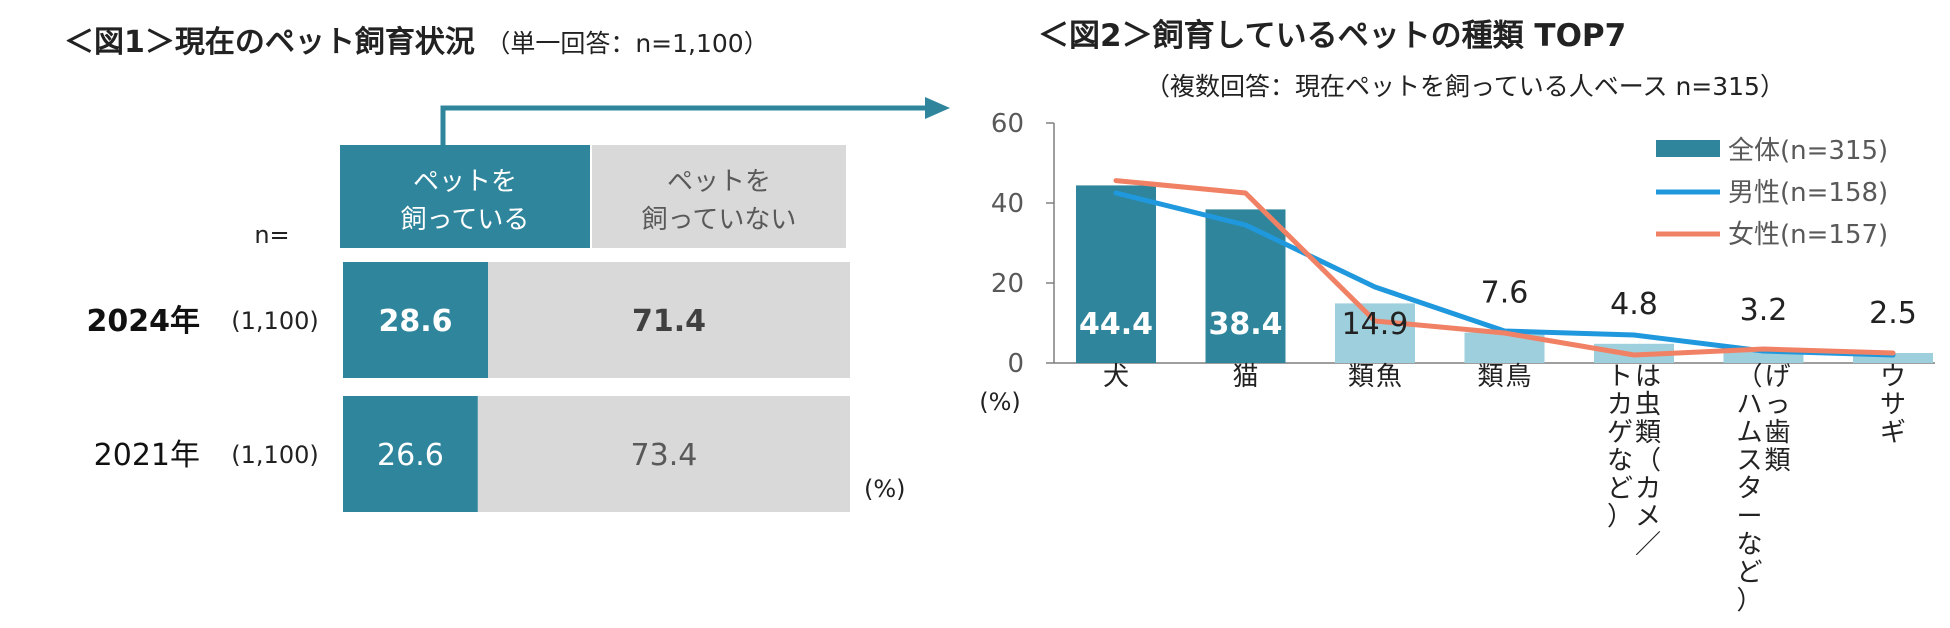 The height and width of the screenshot is (628, 1950). I want to click on category-label: 魚, so click(1389, 377).